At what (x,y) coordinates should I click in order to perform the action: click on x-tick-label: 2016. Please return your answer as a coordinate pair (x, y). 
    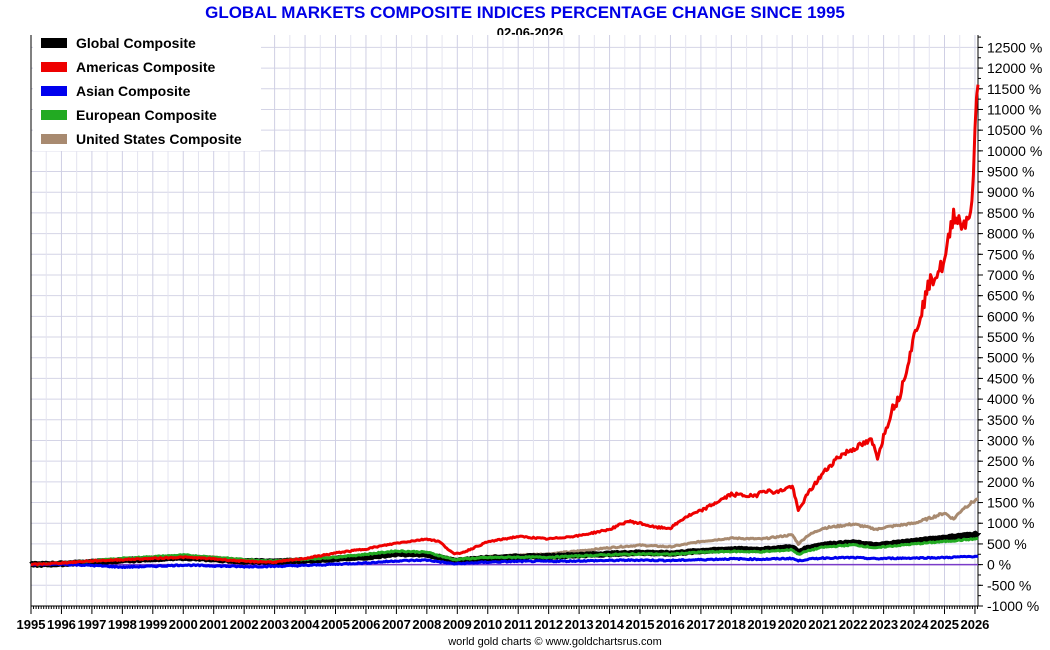
    Looking at the image, I should click on (670, 624).